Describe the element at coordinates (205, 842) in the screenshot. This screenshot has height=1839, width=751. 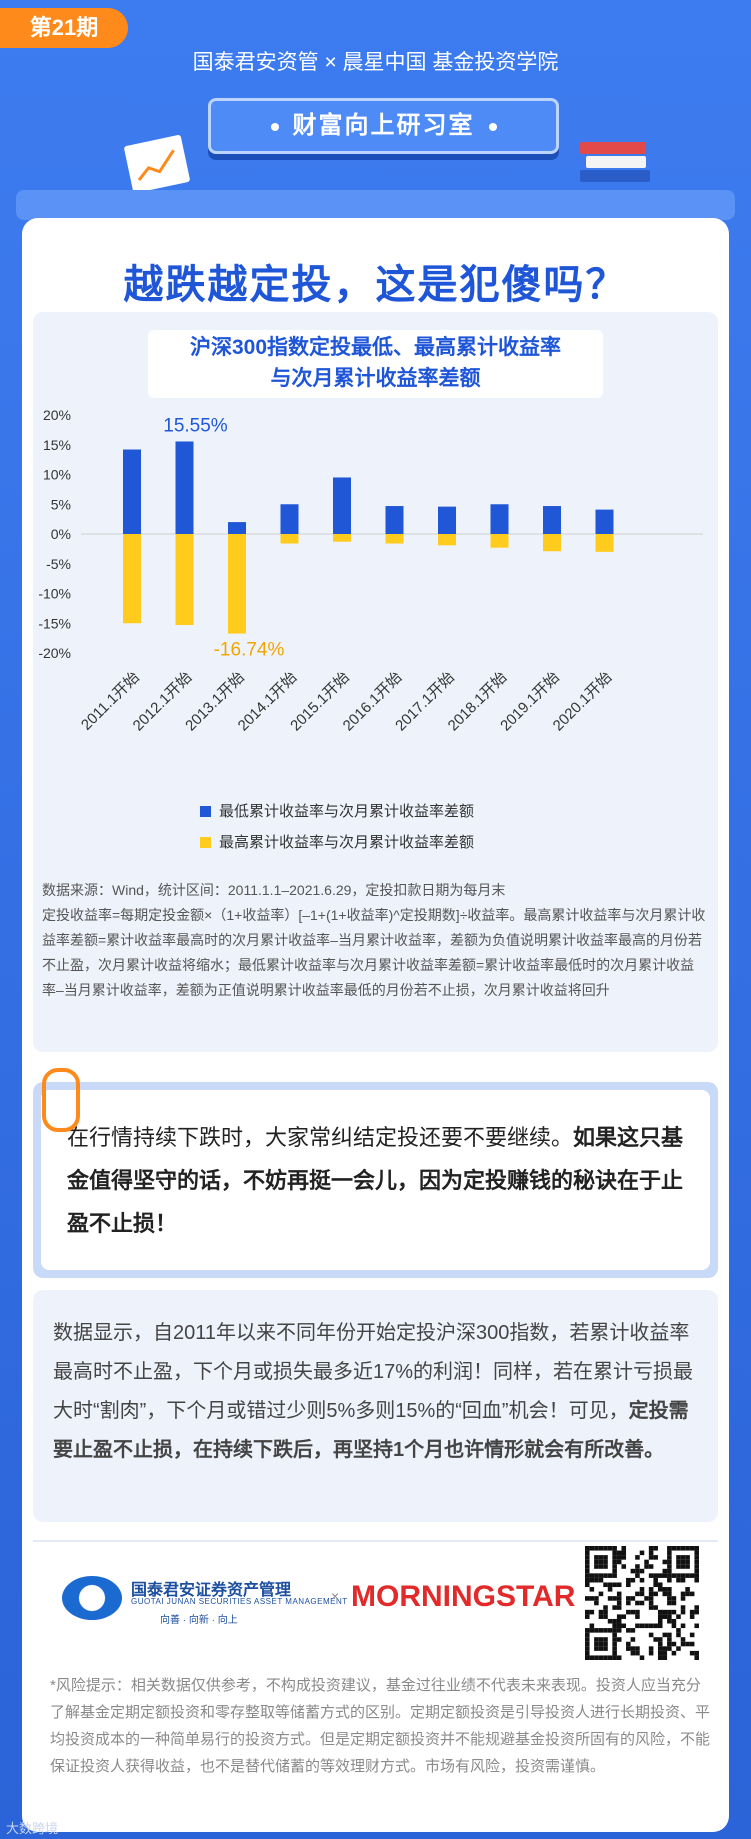
I see `legend-swatch-yellow` at that location.